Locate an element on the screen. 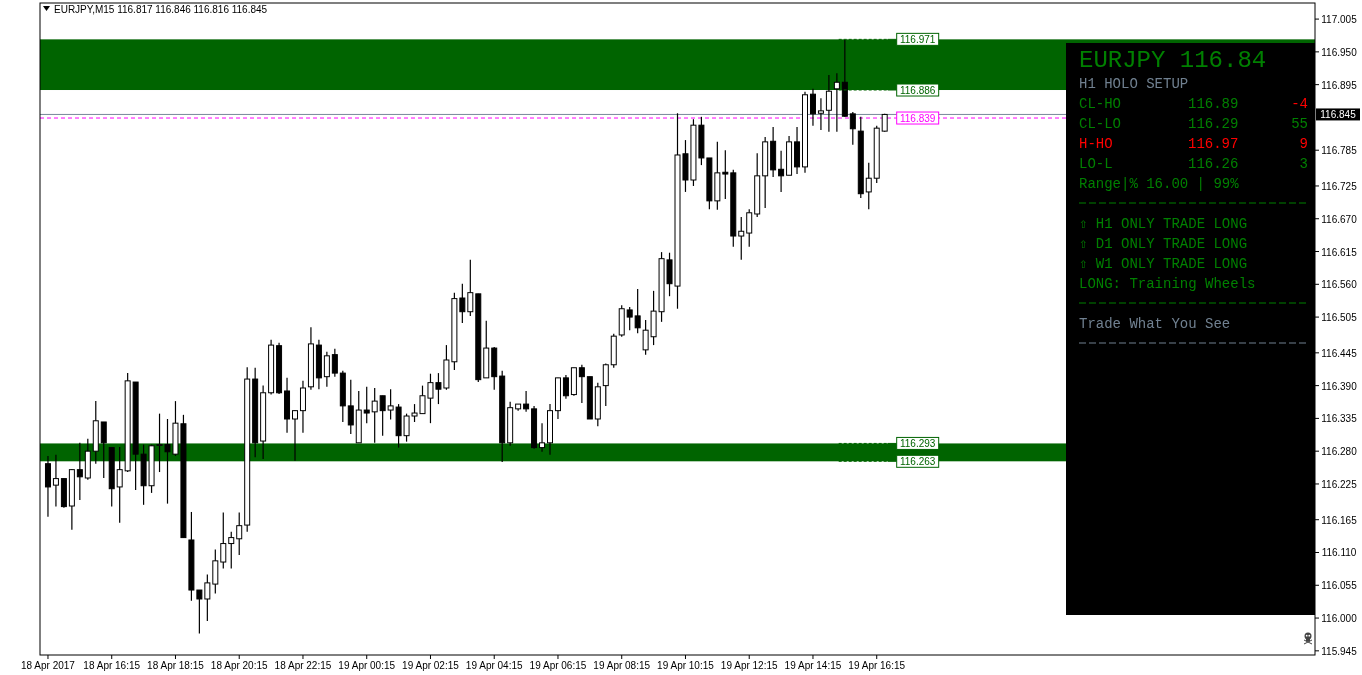 This screenshot has width=1362, height=675. y-tick-label: 116.225 is located at coordinates (1339, 484).